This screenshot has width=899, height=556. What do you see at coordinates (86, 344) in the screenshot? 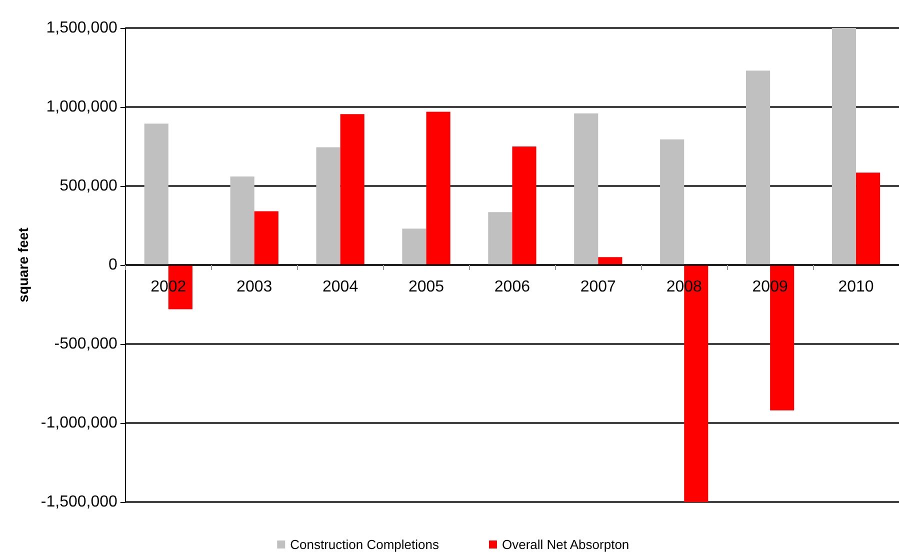
I see `y-tick-label: -500,000` at bounding box center [86, 344].